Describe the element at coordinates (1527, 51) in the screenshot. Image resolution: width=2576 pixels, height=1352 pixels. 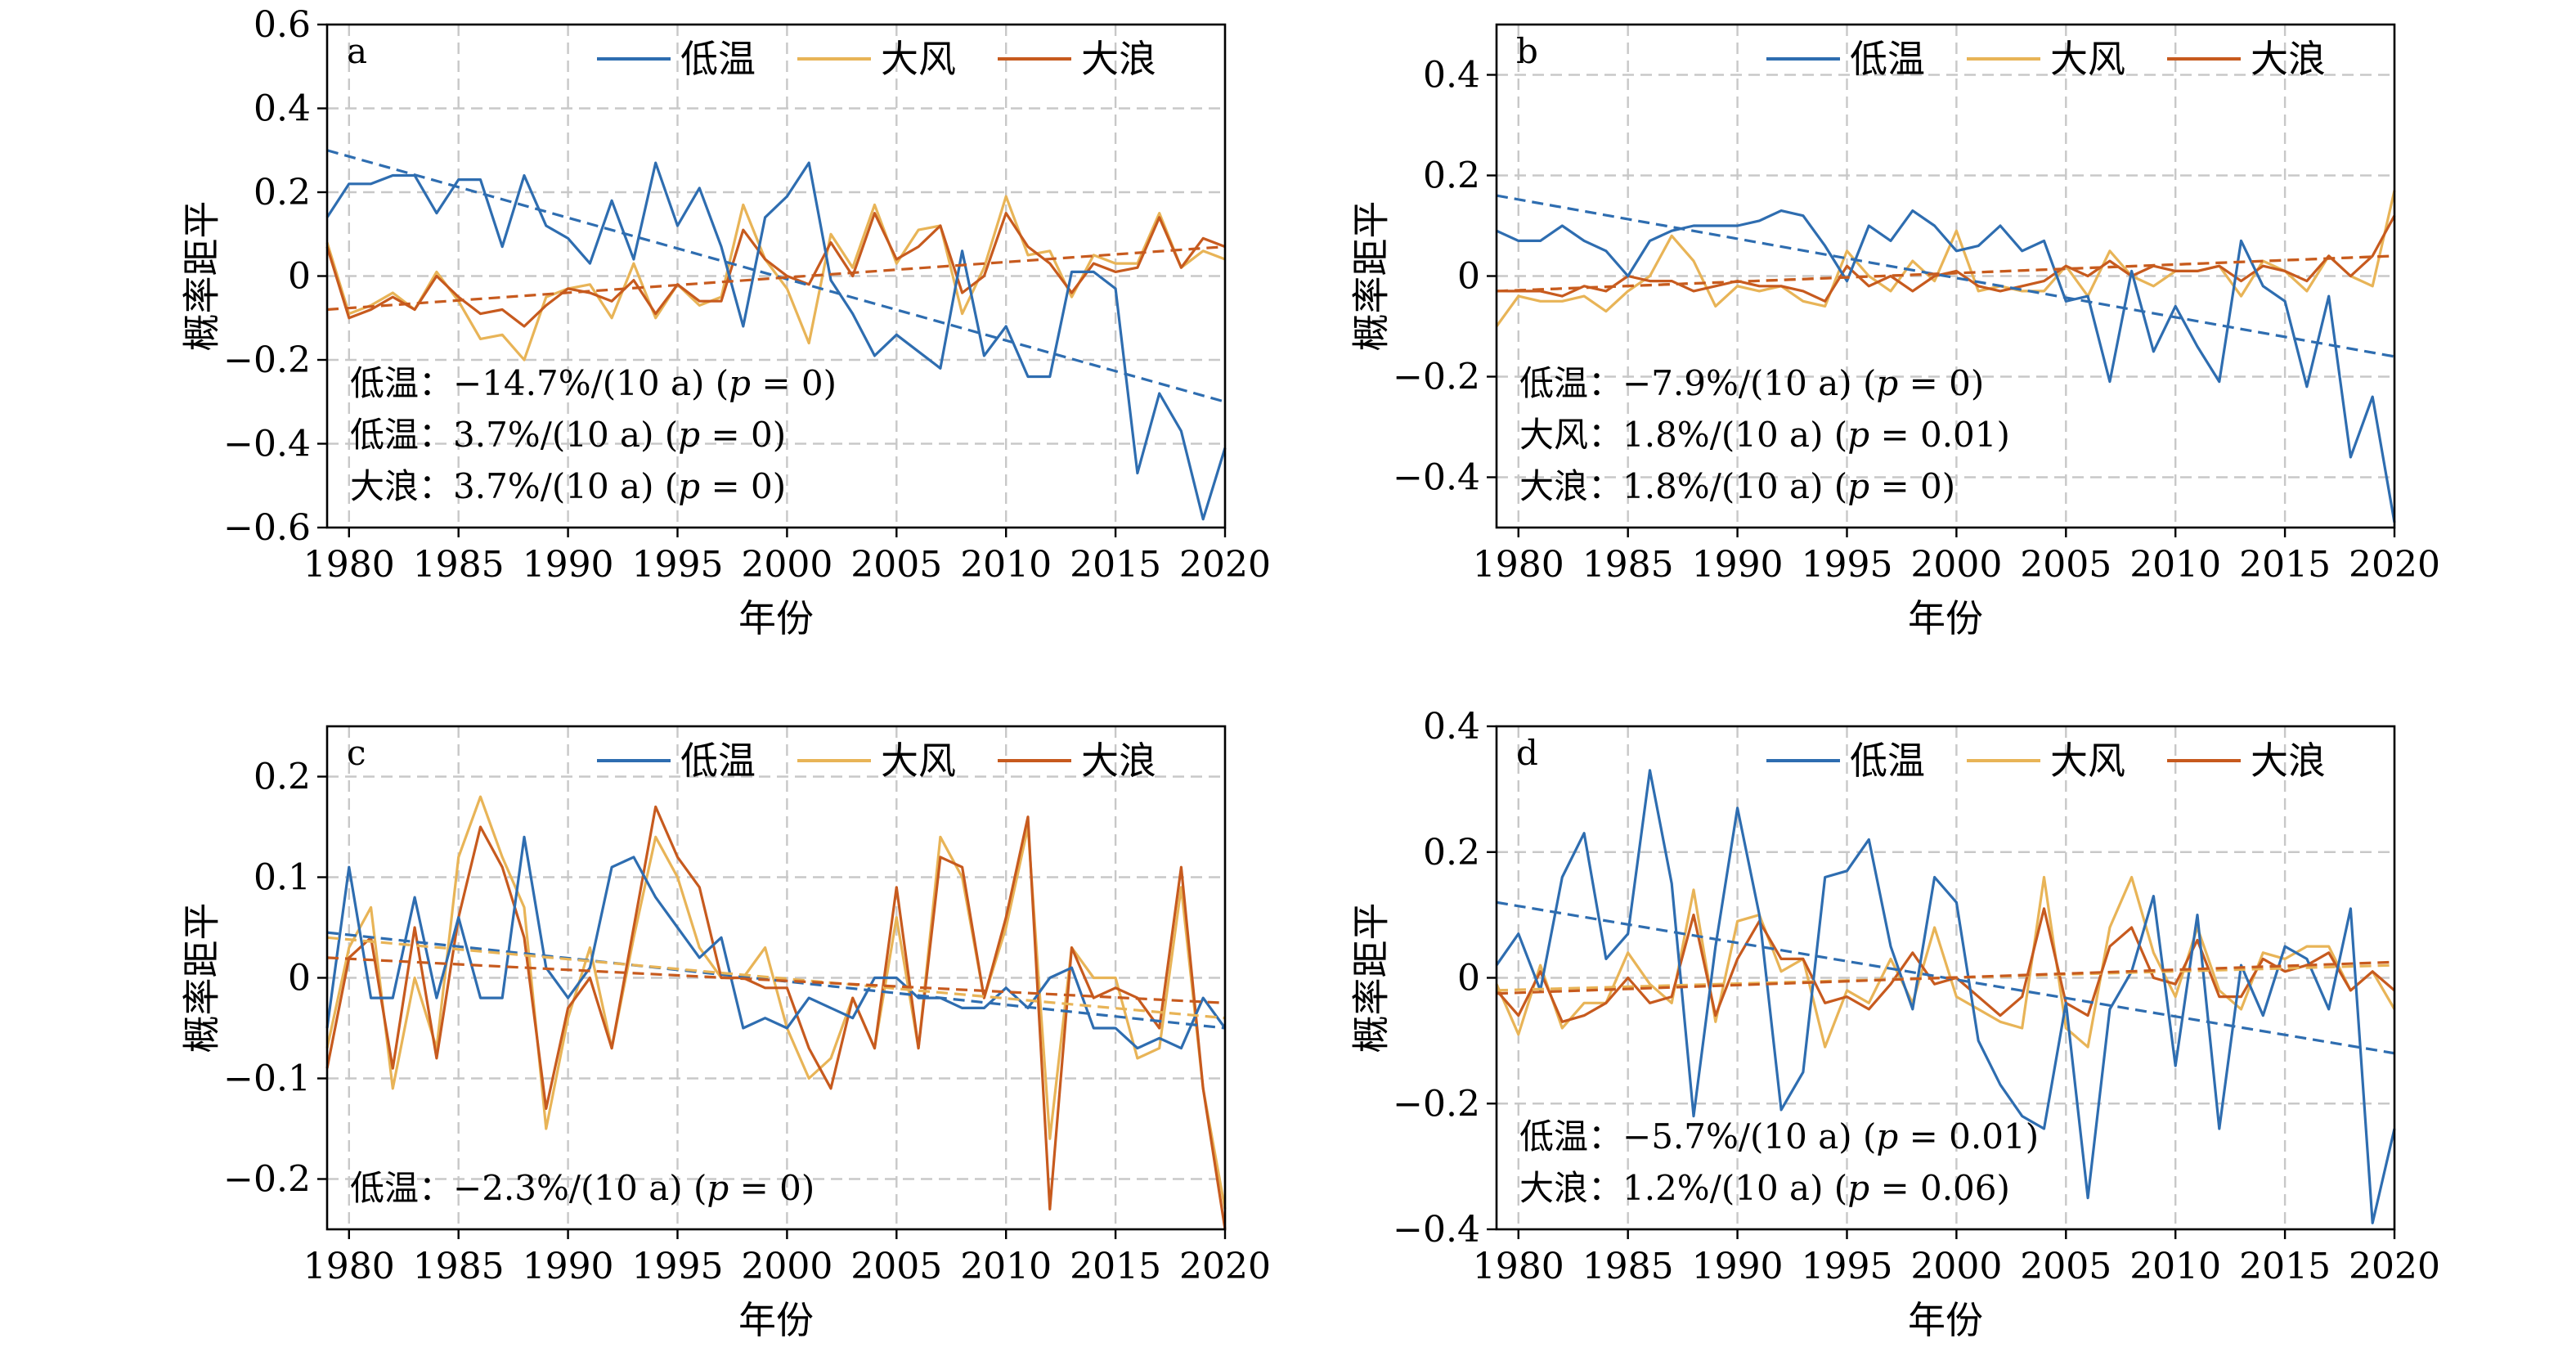
I see `panel-label: b` at that location.